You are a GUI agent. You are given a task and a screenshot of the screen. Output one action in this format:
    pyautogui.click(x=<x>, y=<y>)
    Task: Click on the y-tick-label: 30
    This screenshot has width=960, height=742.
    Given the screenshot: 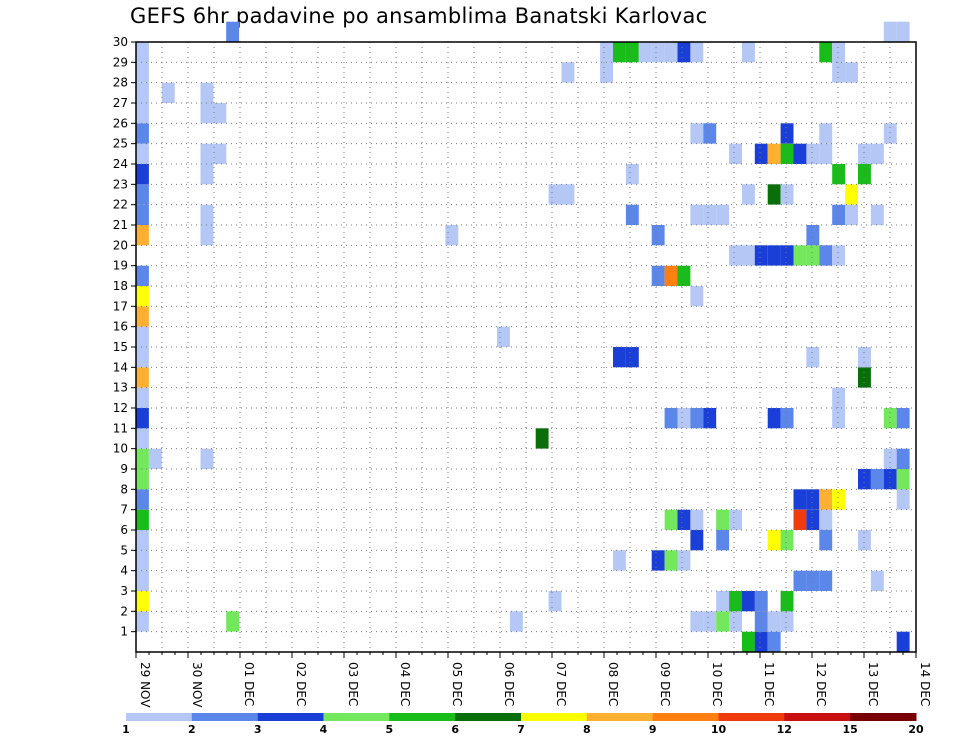 What is the action you would take?
    pyautogui.click(x=120, y=42)
    